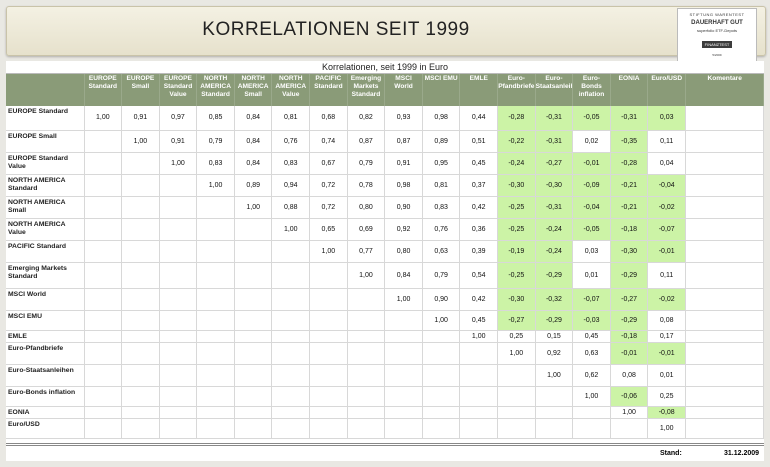 Image resolution: width=770 pixels, height=467 pixels. Describe the element at coordinates (45, 251) in the screenshot. I see `row-label: PACIFIC Standard` at that location.